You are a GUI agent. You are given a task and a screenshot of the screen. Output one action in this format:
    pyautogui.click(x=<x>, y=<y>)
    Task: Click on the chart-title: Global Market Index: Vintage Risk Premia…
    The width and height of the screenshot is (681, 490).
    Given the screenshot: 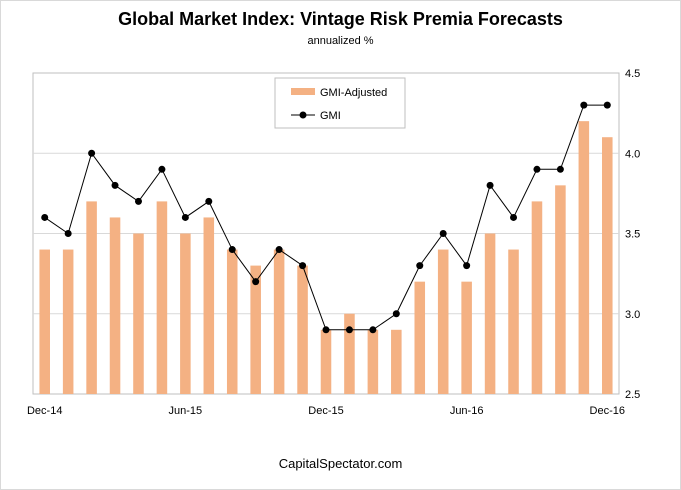 What is the action you would take?
    pyautogui.click(x=340, y=19)
    